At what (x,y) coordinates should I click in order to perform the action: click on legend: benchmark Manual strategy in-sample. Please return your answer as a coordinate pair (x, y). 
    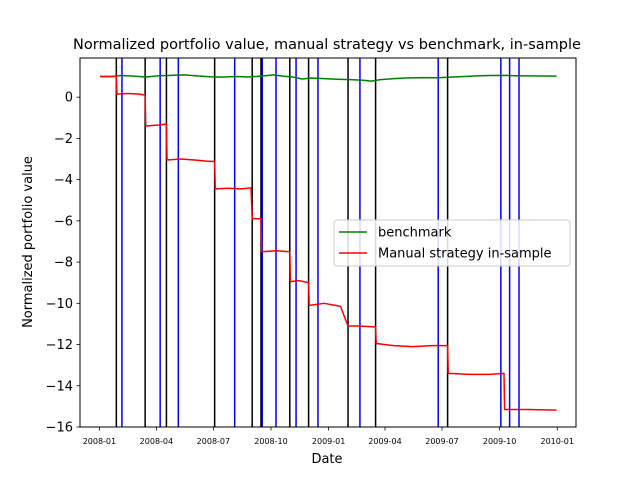
    Looking at the image, I should click on (452, 243).